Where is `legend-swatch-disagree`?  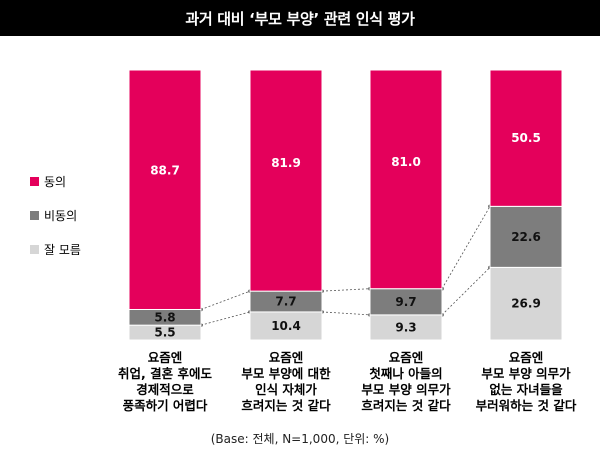 legend-swatch-disagree is located at coordinates (34, 215).